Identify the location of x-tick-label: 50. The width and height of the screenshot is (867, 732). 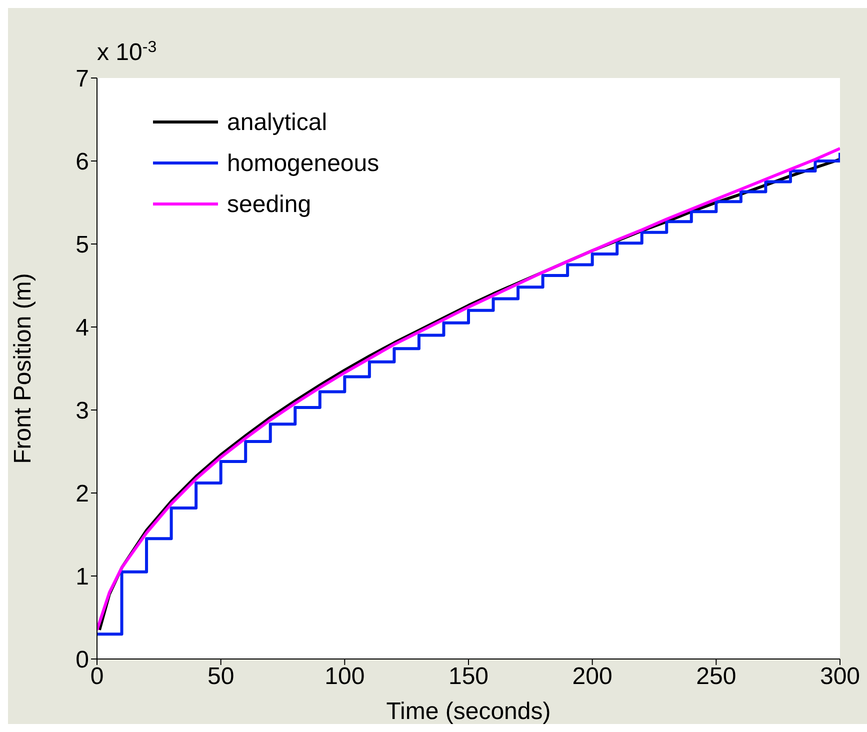
(220, 676).